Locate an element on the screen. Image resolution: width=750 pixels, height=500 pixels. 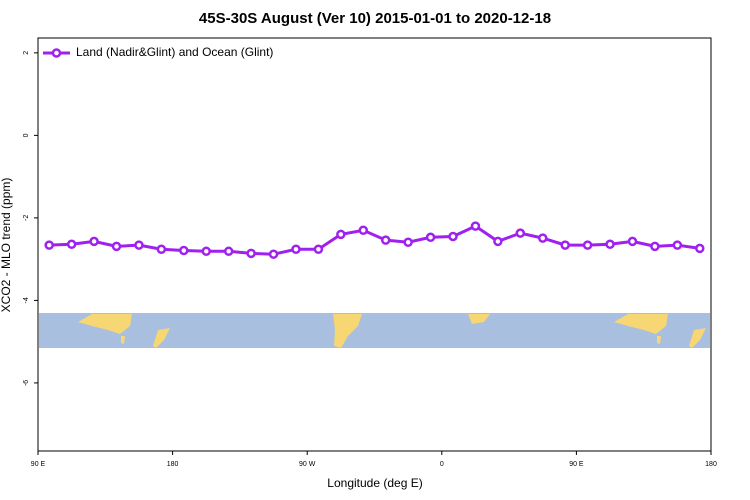
x-tick-label: 90 W is located at coordinates (307, 464).